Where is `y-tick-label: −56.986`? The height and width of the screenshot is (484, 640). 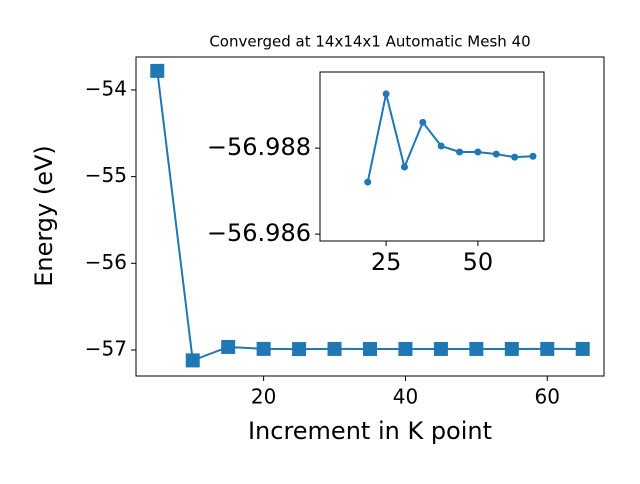
y-tick-label: −56.986 is located at coordinates (259, 233).